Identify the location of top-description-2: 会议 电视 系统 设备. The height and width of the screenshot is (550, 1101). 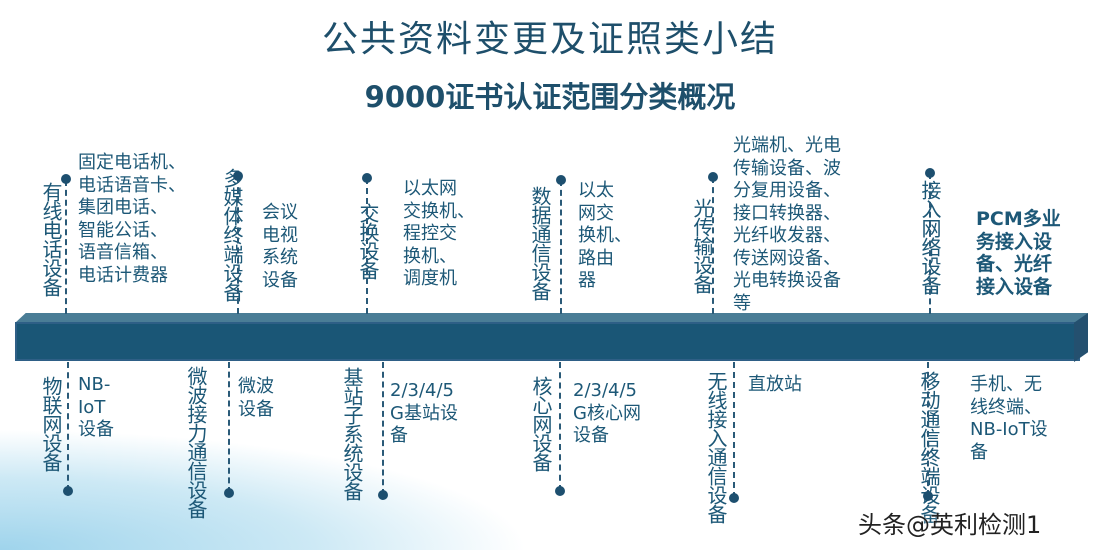
(280, 246).